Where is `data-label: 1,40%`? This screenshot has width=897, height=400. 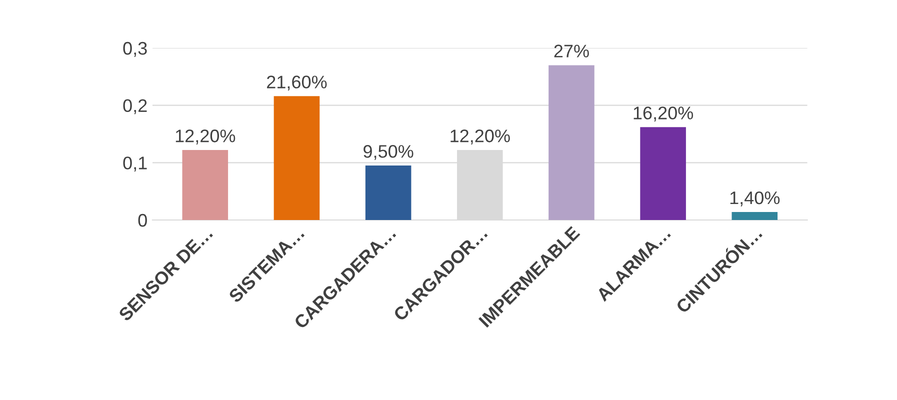 data-label: 1,40% is located at coordinates (755, 198).